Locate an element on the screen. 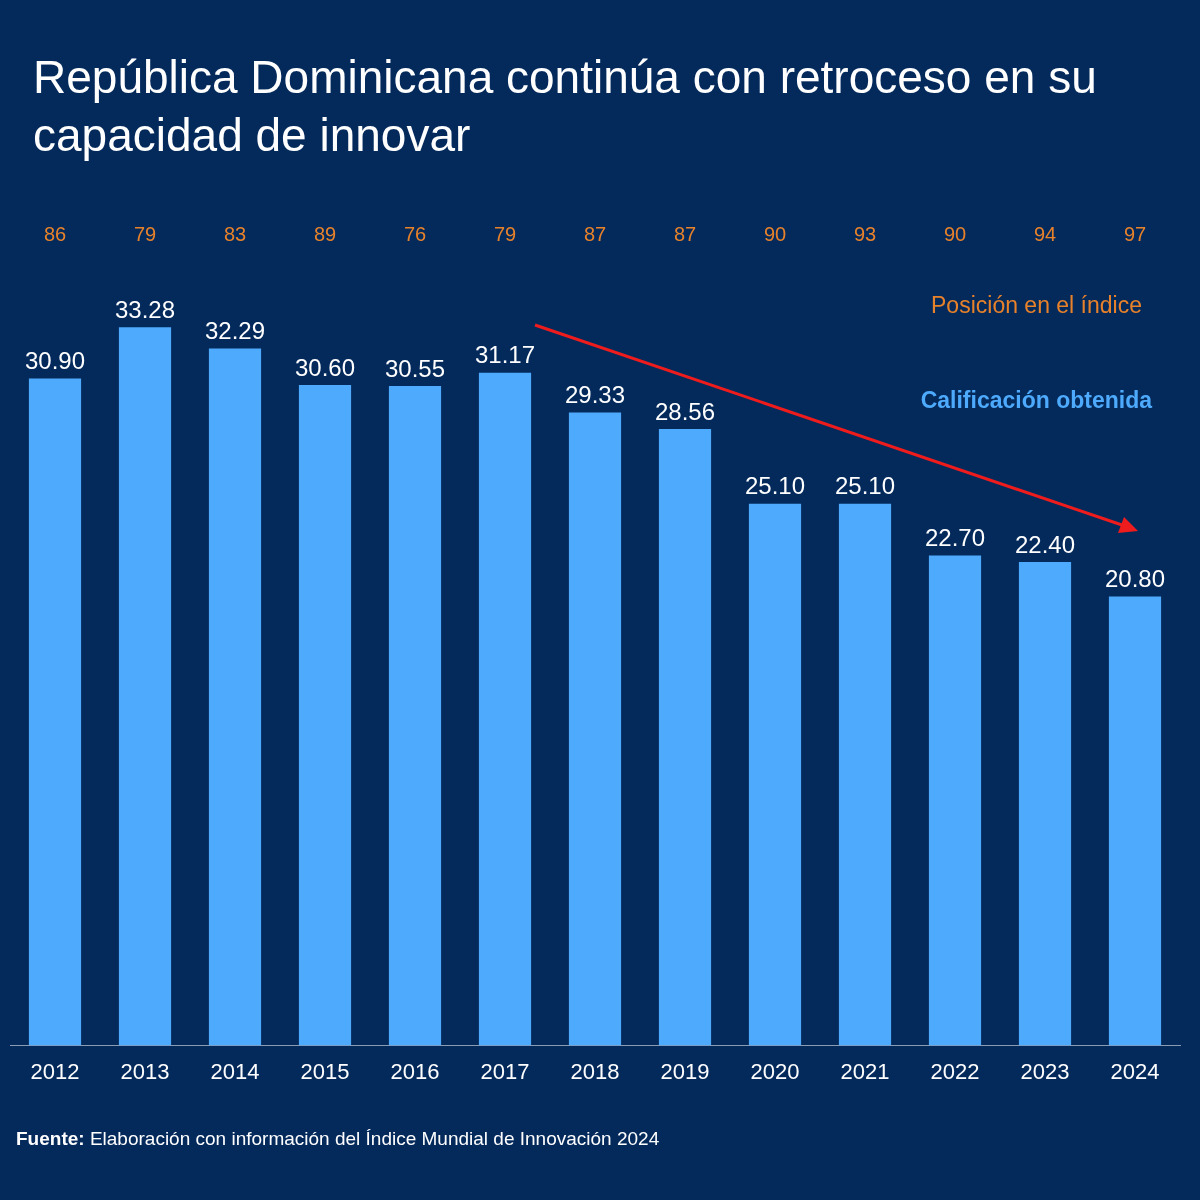  data-label: 29.33 is located at coordinates (595, 395).